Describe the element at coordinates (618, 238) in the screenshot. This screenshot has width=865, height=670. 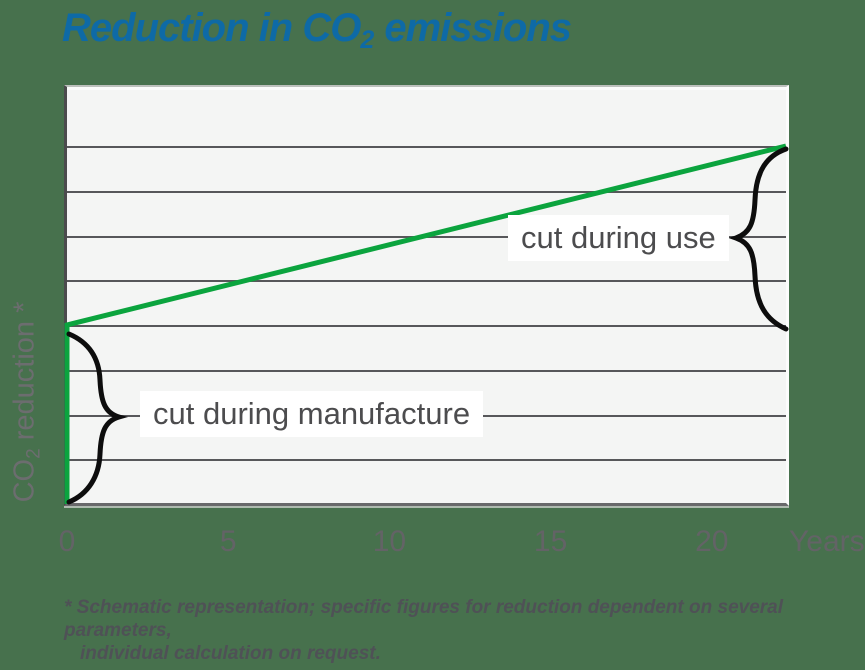
I see `label-cut-during-use: cut during use` at that location.